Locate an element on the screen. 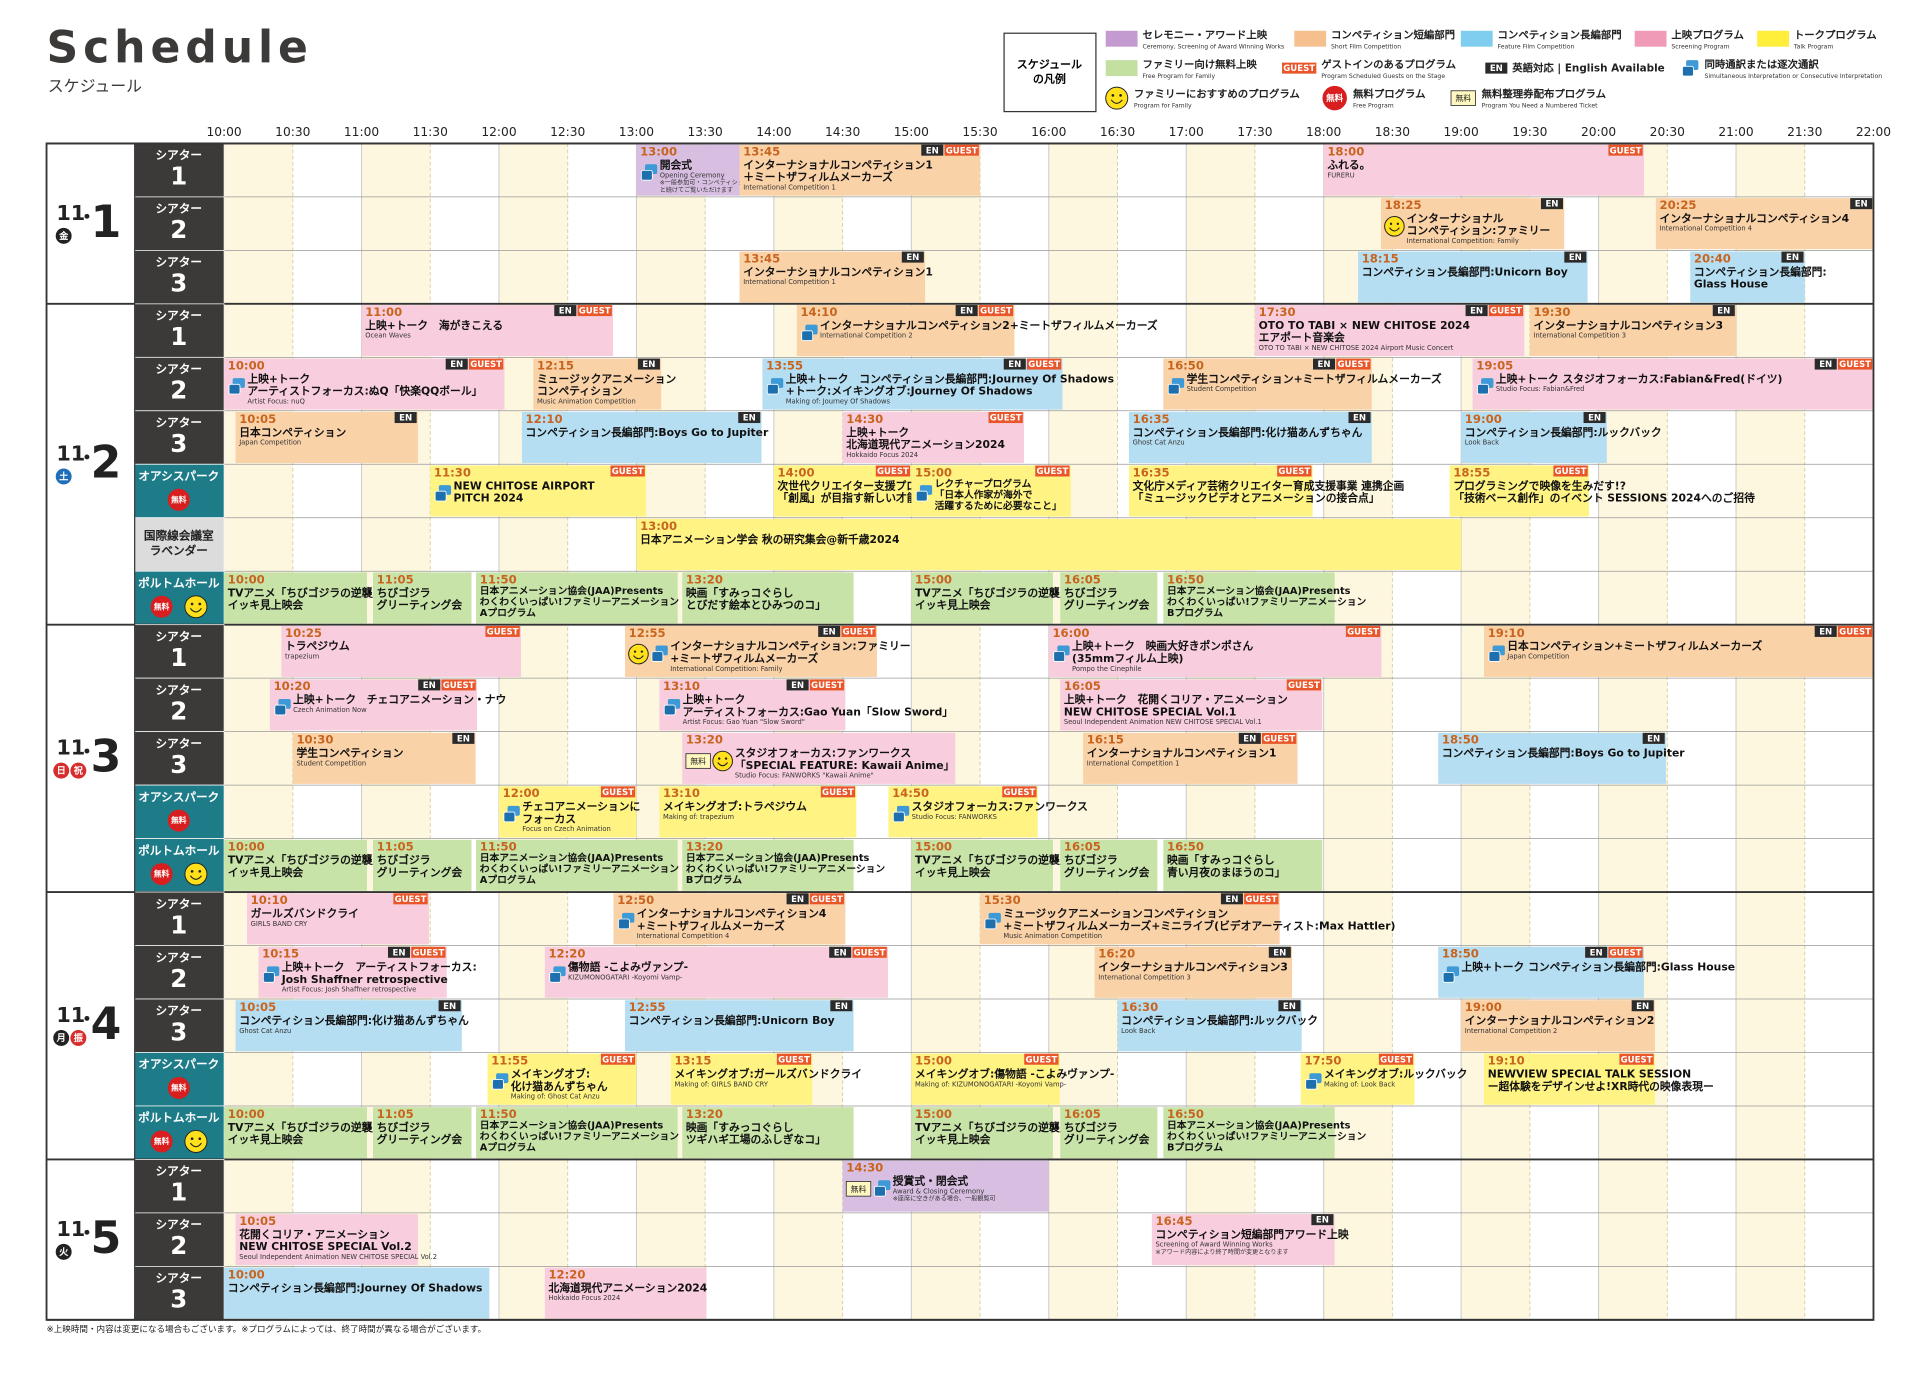 Image resolution: width=1920 pixels, height=1384 pixels. event-subtitle: Making of: Look Back is located at coordinates (1359, 1084).